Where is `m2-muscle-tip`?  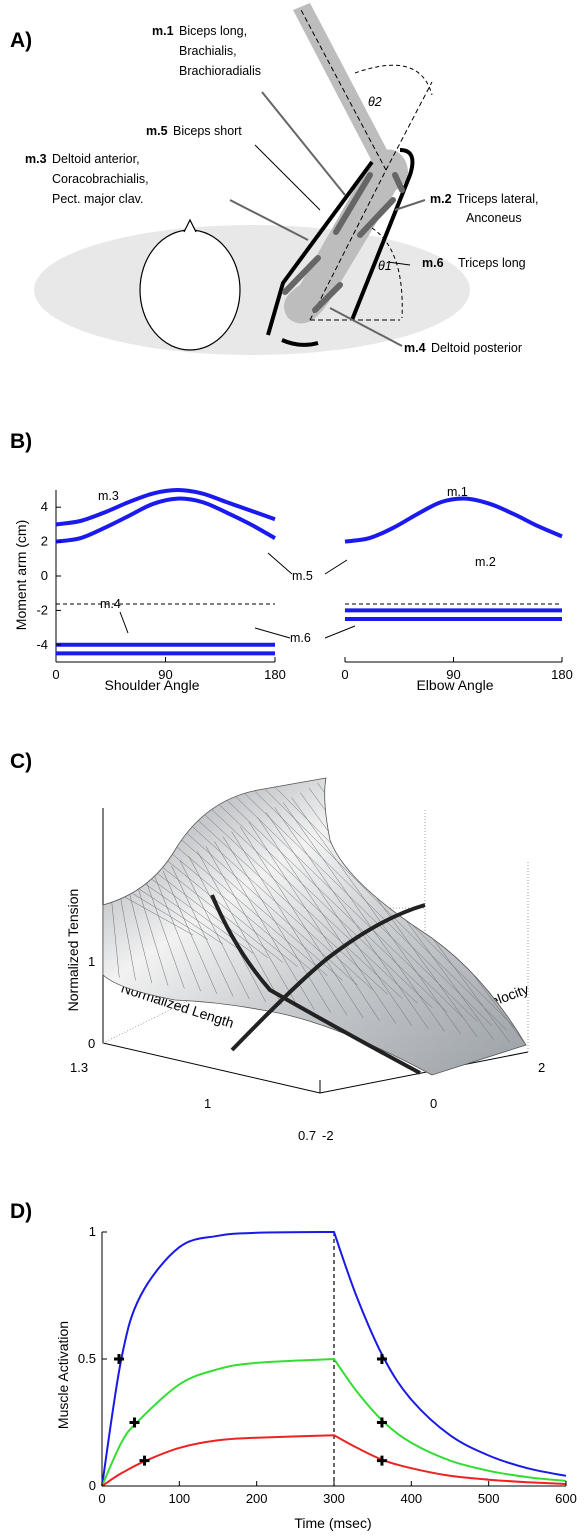 m2-muscle-tip is located at coordinates (398, 182).